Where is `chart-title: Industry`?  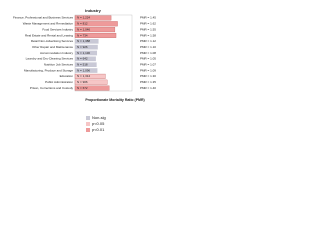
chart-title: Industry is located at coordinates (93, 10).